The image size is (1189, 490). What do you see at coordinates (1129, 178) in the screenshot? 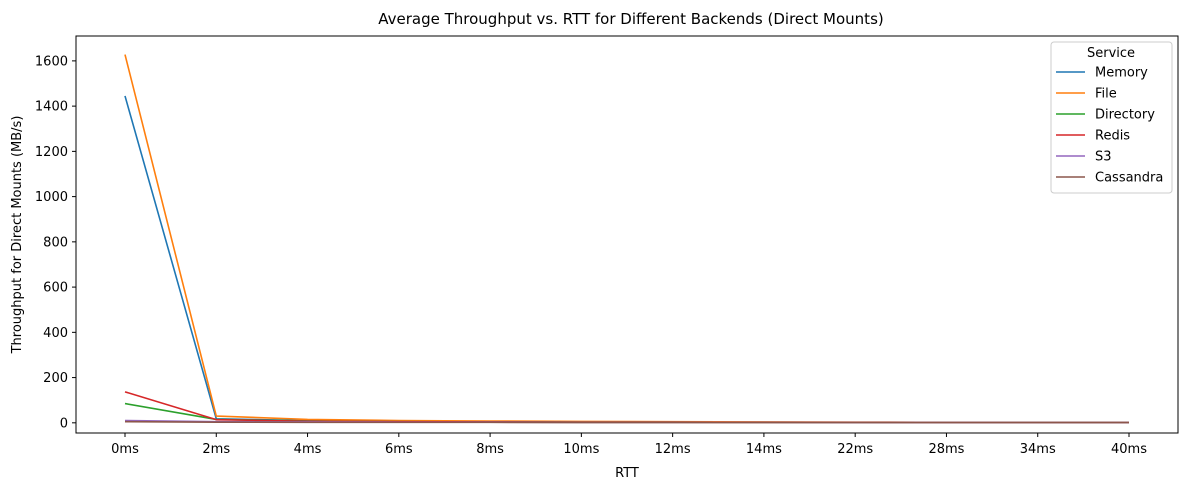
I see `legend-label-cassandra: Cassandra` at bounding box center [1129, 178].